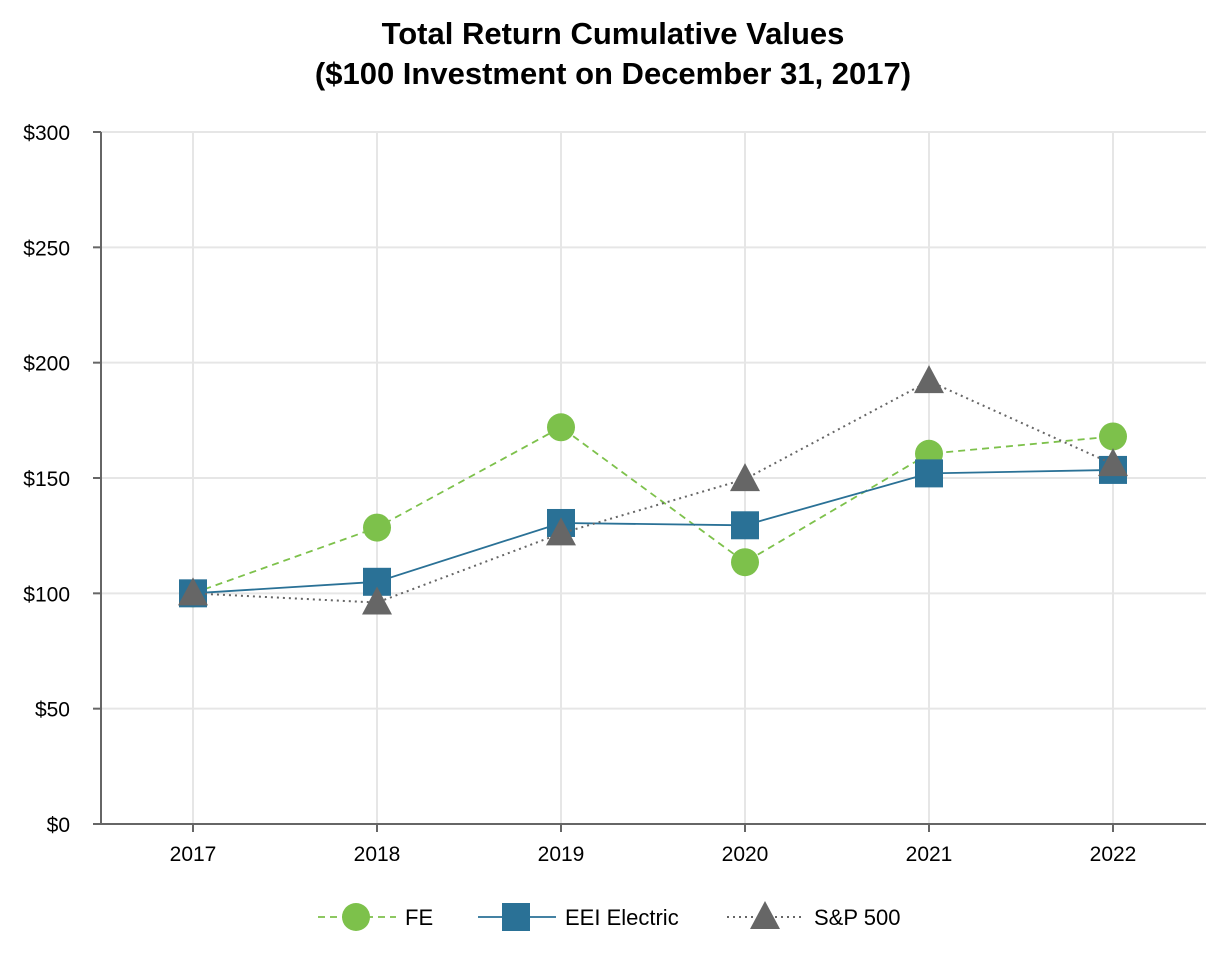 The image size is (1226, 960). I want to click on legend-marker-circle, so click(356, 917).